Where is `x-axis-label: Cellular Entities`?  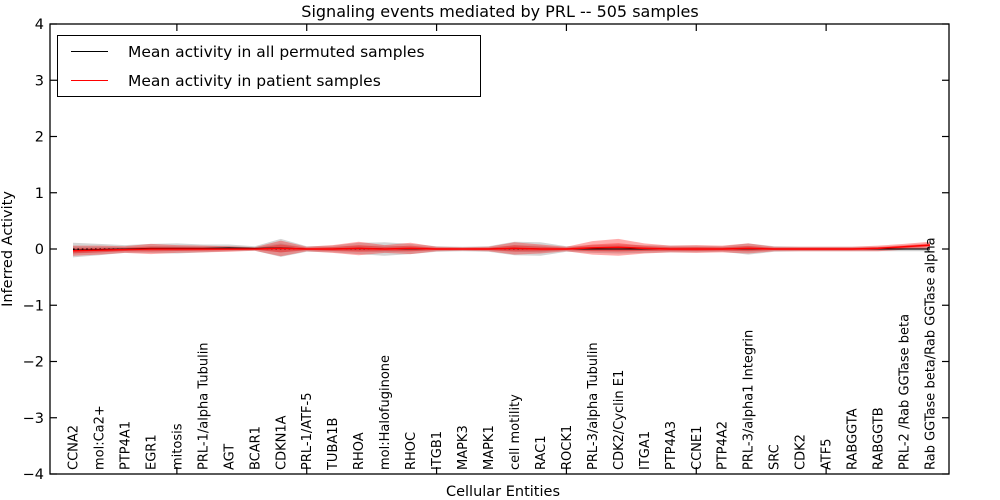
x-axis-label: Cellular Entities is located at coordinates (503, 492).